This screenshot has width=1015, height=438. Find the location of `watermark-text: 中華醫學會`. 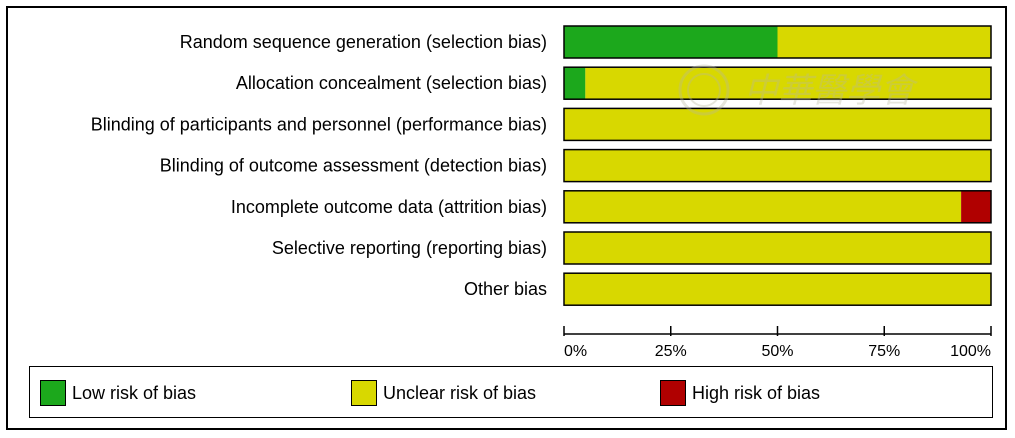

watermark-text: 中華醫學會 is located at coordinates (831, 91).